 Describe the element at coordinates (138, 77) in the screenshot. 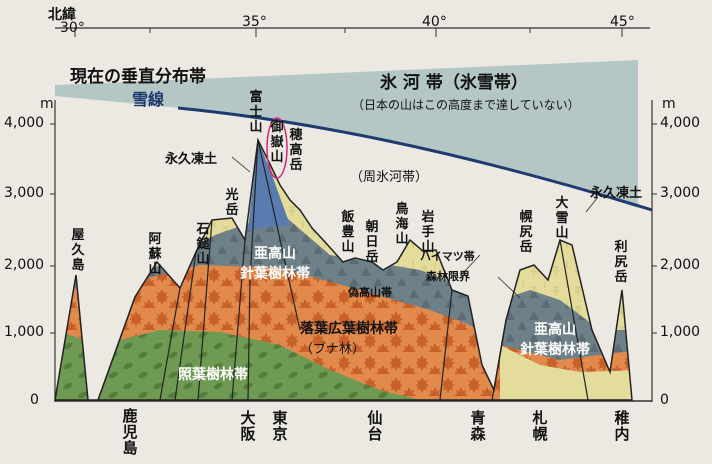

I see `diagram-title: 現在の垂直分布帯` at that location.